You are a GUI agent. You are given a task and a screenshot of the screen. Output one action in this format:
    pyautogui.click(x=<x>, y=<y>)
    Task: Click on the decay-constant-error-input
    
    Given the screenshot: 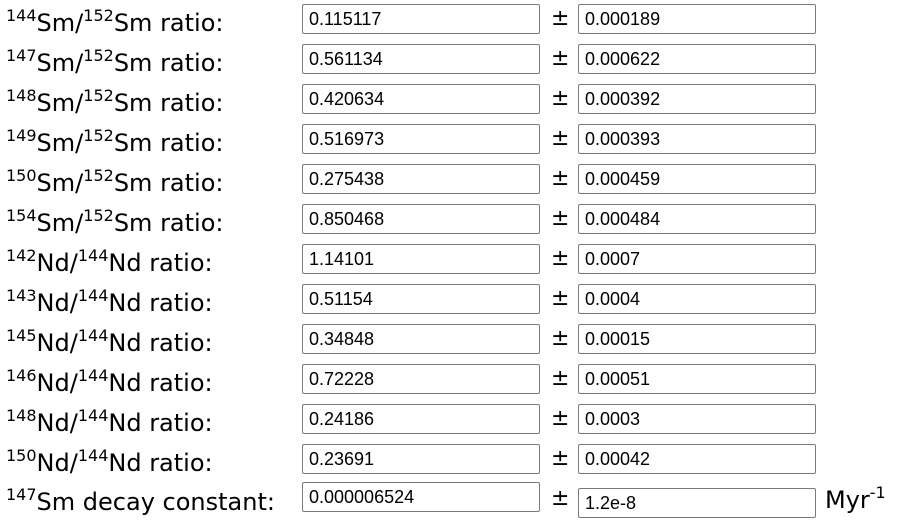 What is the action you would take?
    pyautogui.click(x=697, y=503)
    